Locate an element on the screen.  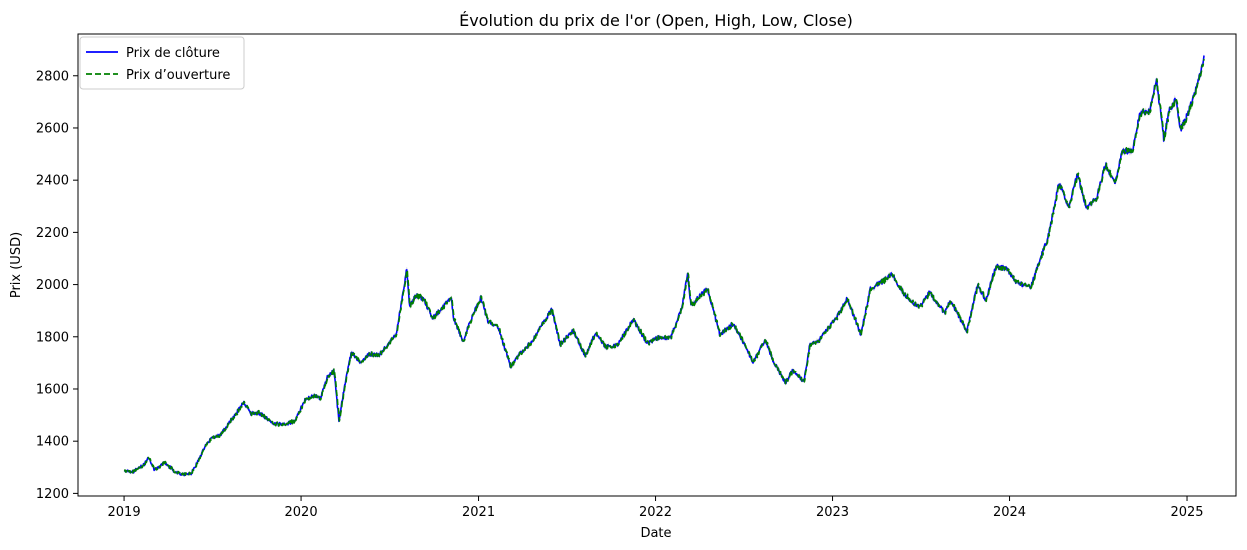
y-tick-label: 1400 is located at coordinates (52, 442).